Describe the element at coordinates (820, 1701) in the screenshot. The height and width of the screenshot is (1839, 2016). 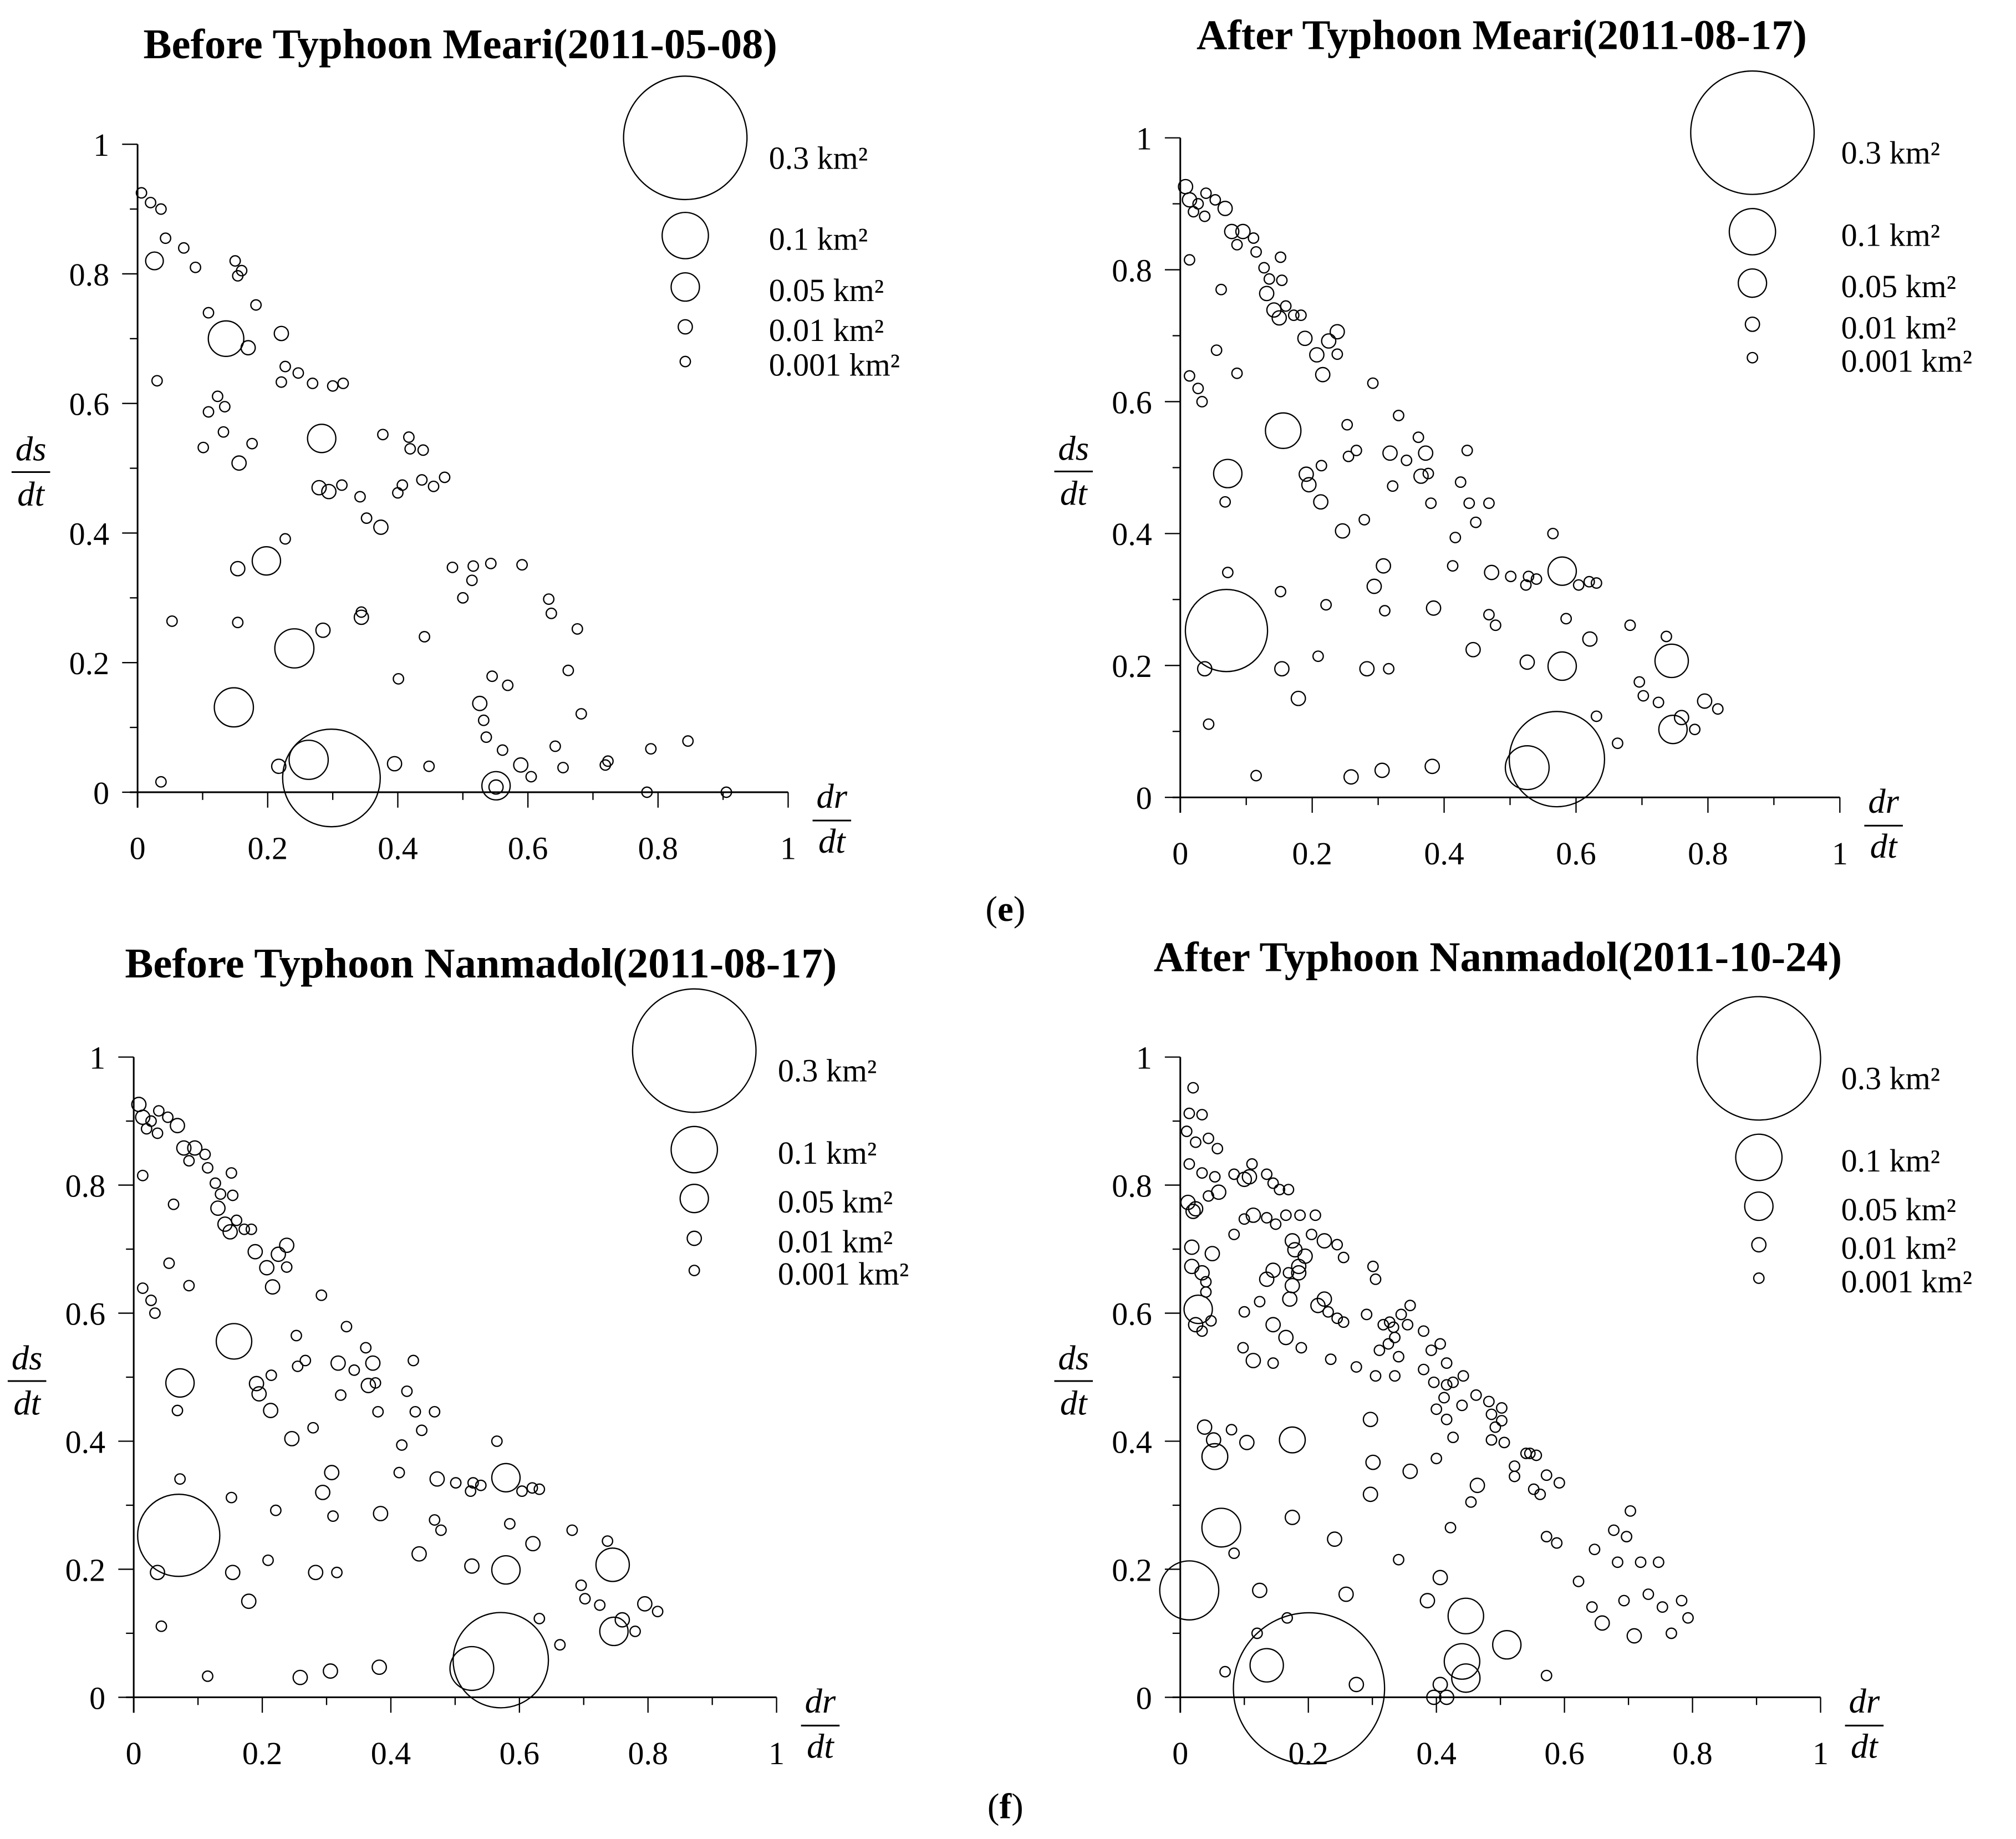
I see `x-axis-label-numerator: dr` at that location.